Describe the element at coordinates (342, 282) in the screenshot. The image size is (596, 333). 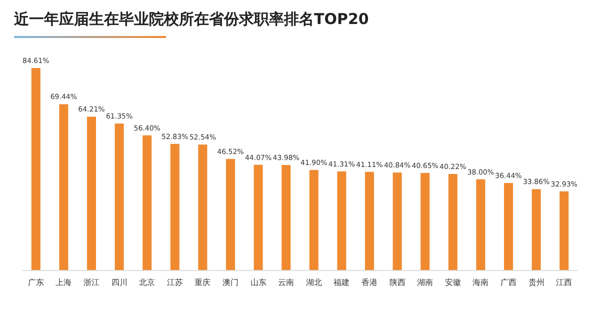
I see `x-tick-label: 福建` at that location.